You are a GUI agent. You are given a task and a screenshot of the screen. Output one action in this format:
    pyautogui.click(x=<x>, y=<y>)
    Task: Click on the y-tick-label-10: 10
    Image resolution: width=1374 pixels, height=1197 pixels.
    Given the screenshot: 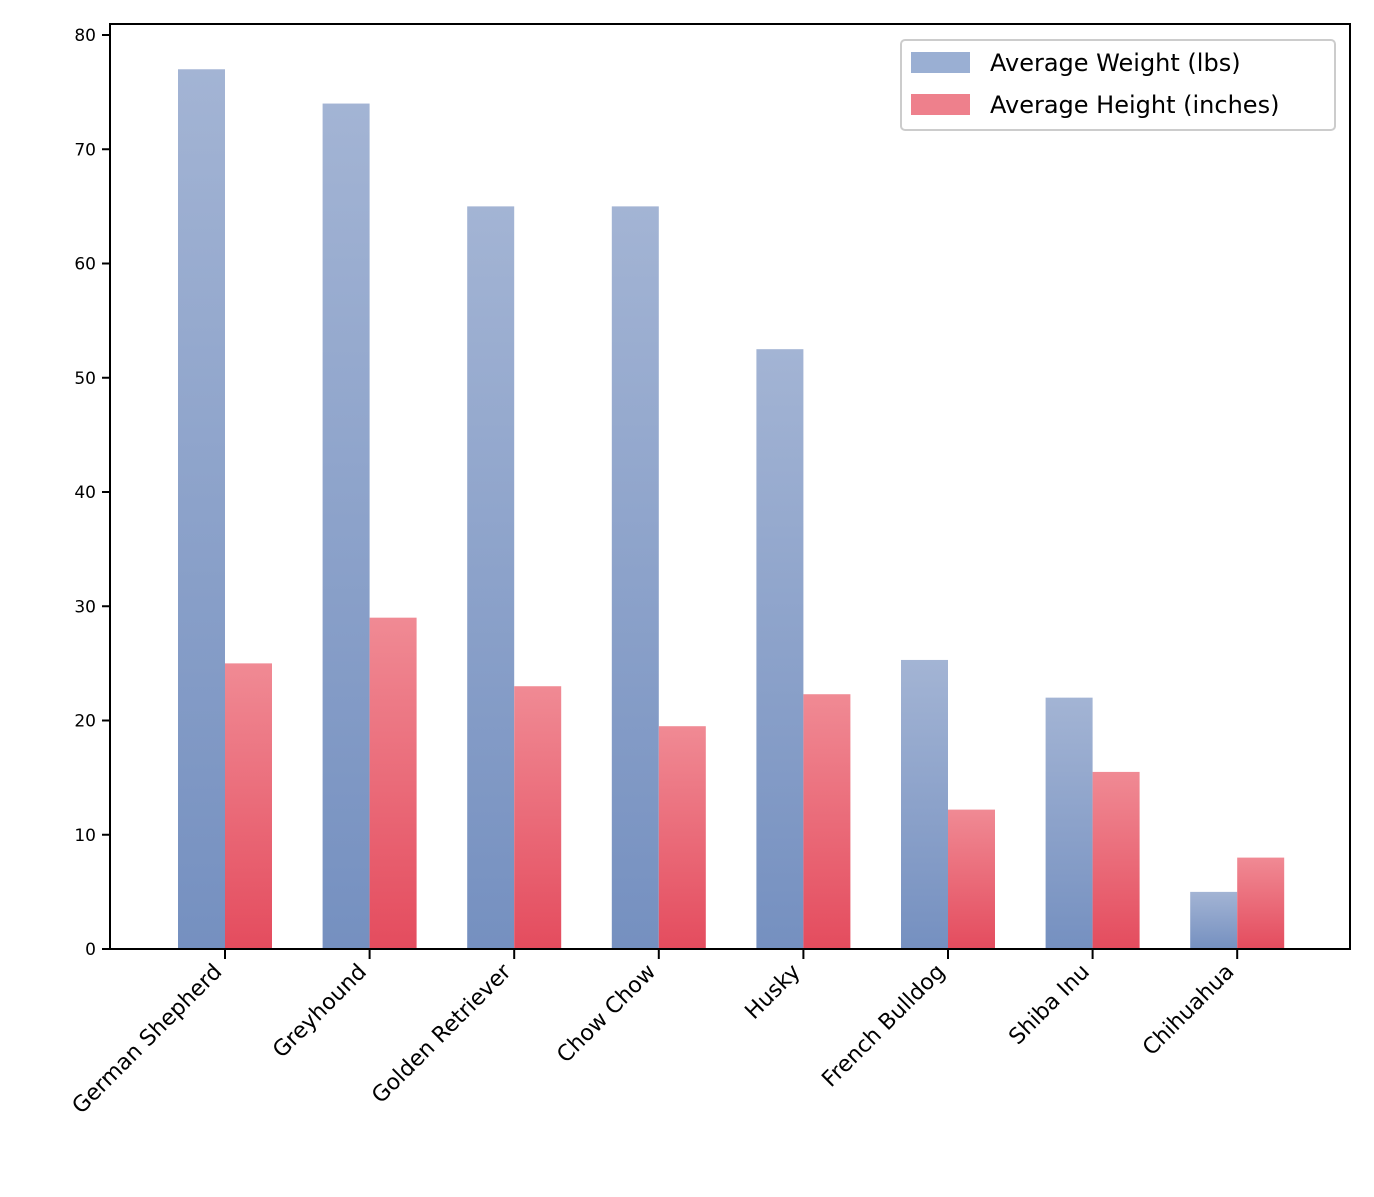 What is the action you would take?
    pyautogui.click(x=85, y=836)
    